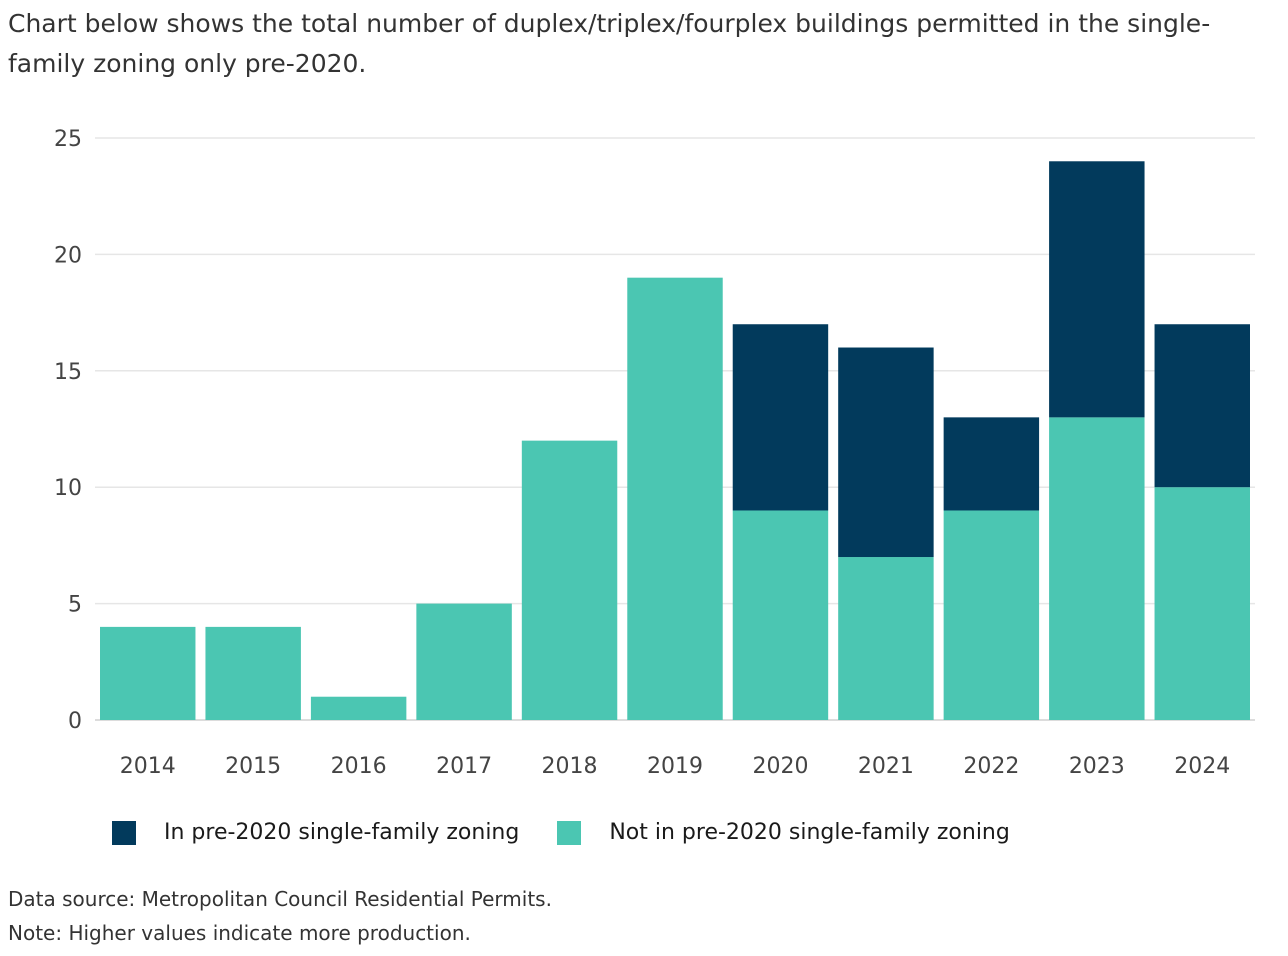 This screenshot has height=956, width=1288. Describe the element at coordinates (780, 766) in the screenshot. I see `x-tick-label: 2020` at that location.